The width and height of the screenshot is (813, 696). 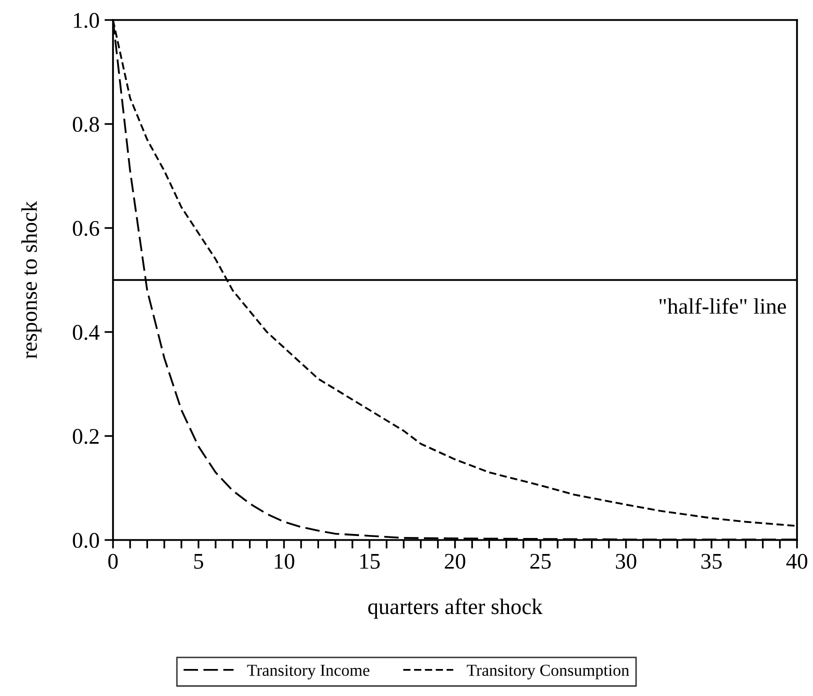 I want to click on x-tick-label: 15, so click(x=370, y=561).